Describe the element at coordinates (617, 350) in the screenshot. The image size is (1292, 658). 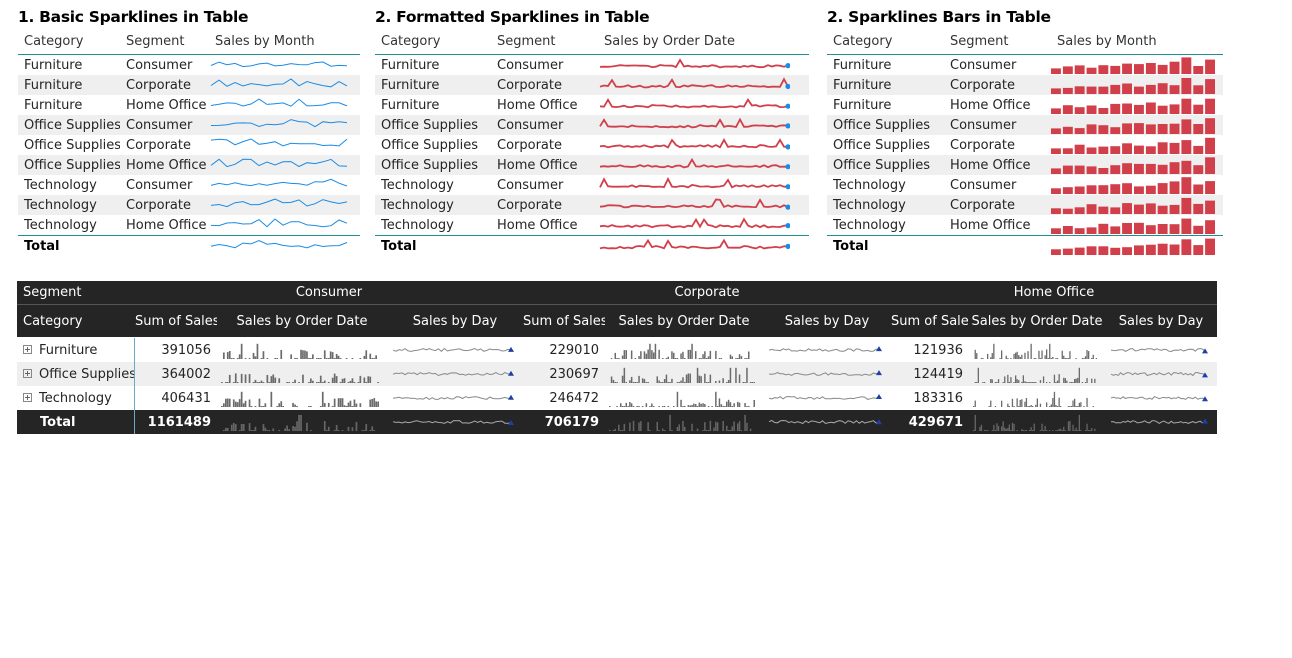
I see `matrix-row: Furniture 391056 229010 121936` at that location.